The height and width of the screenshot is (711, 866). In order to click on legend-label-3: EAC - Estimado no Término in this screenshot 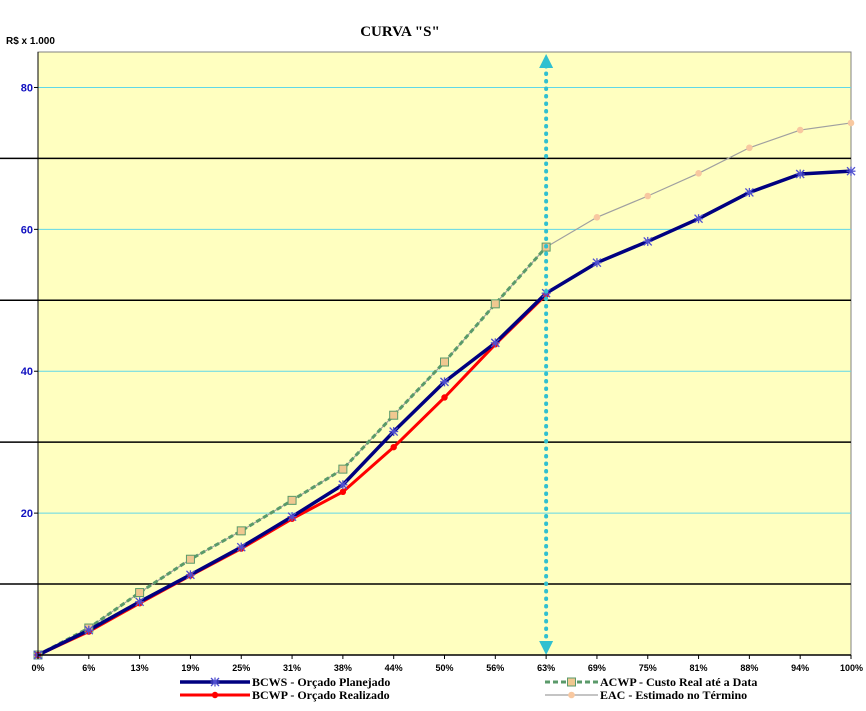, I will do `click(673, 695)`.